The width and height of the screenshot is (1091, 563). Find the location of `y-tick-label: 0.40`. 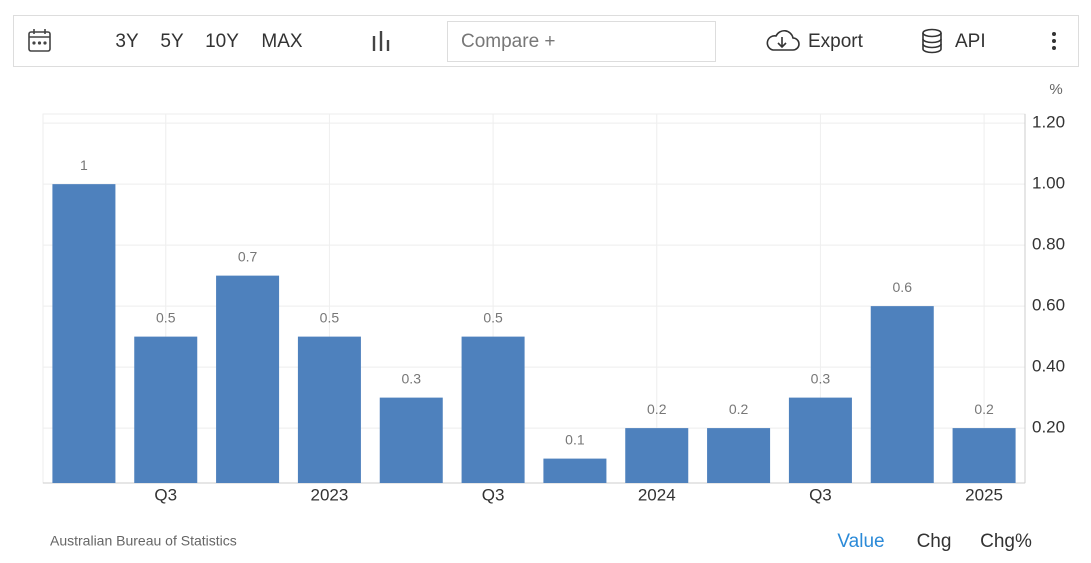

y-tick-label: 0.40 is located at coordinates (1048, 366).